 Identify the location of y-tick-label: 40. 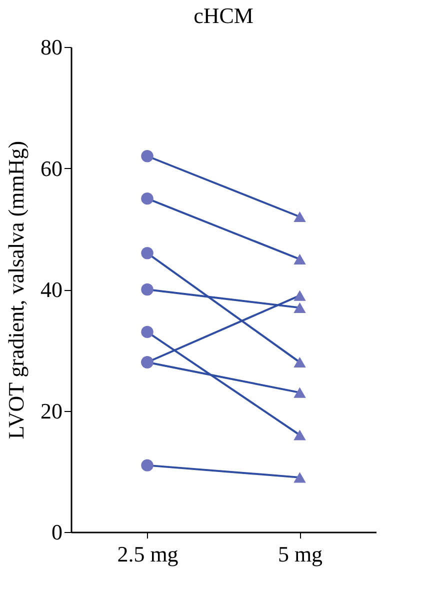
(51, 289).